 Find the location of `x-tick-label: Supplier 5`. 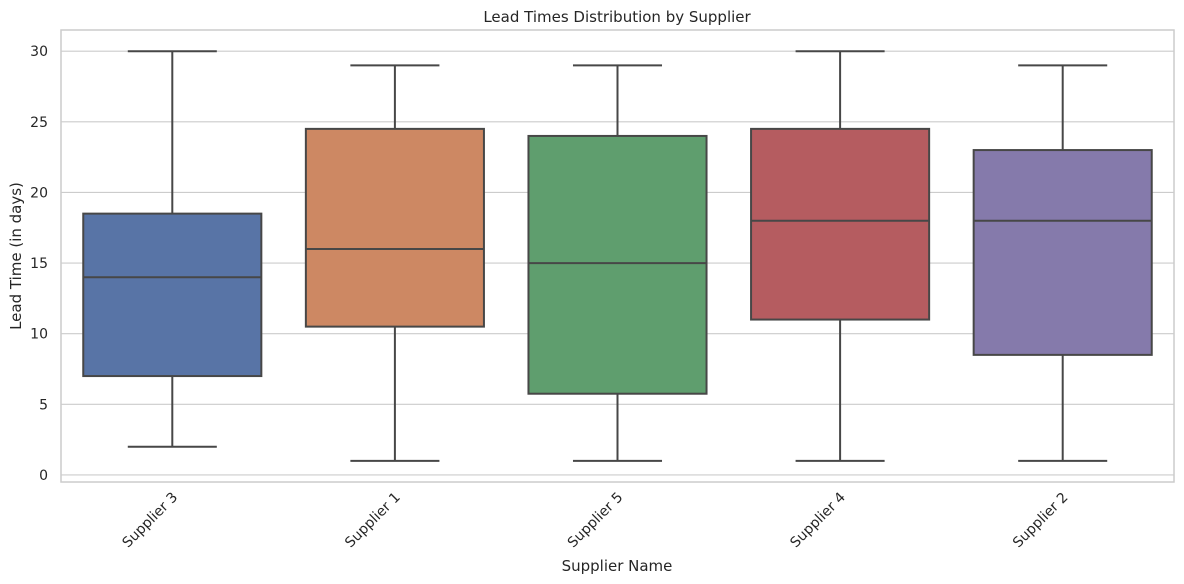

x-tick-label: Supplier 5 is located at coordinates (596, 521).